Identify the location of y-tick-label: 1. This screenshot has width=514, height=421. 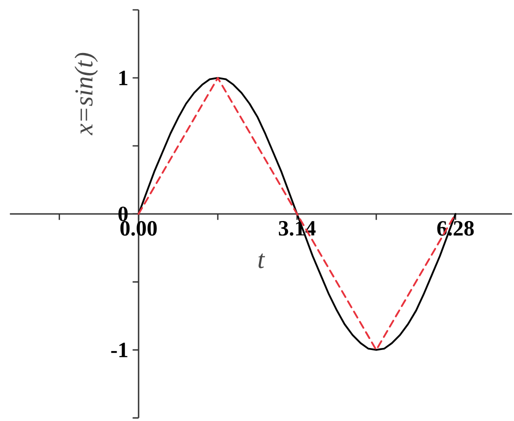
(123, 78).